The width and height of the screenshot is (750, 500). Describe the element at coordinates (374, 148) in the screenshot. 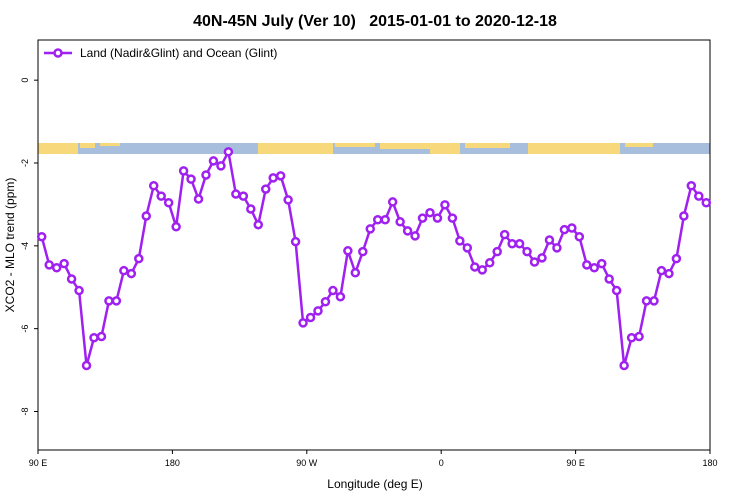

I see `land-mask-strip` at that location.